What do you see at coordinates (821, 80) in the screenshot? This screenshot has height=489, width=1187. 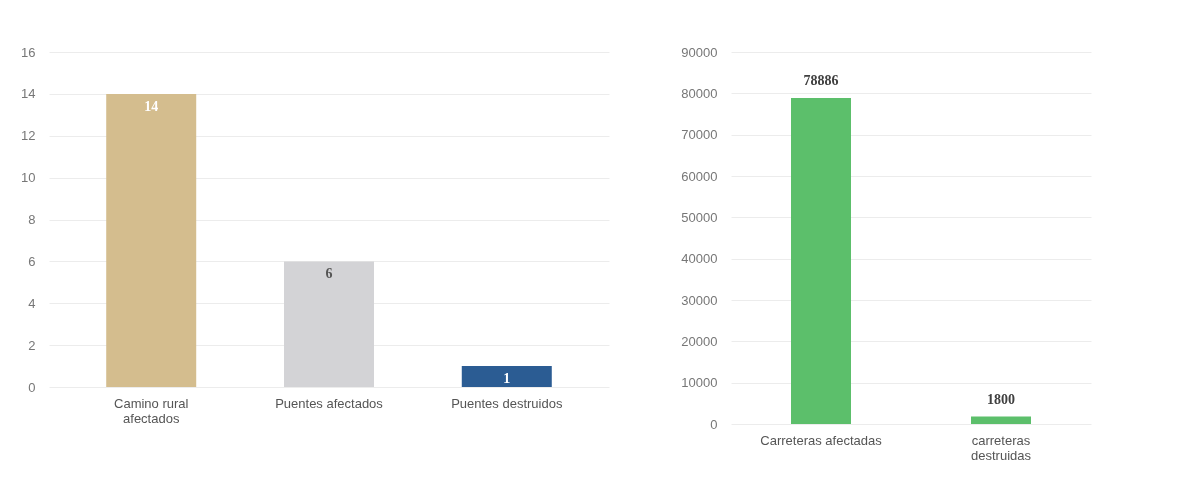 I see `data-label: 78886` at bounding box center [821, 80].